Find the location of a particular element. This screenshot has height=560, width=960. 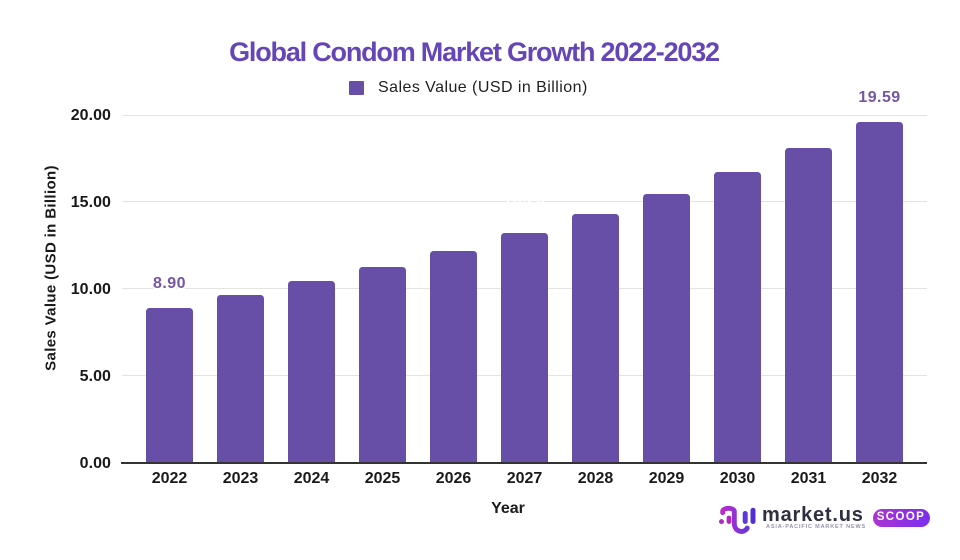

brand-badge-label: SCOOP is located at coordinates (901, 517).